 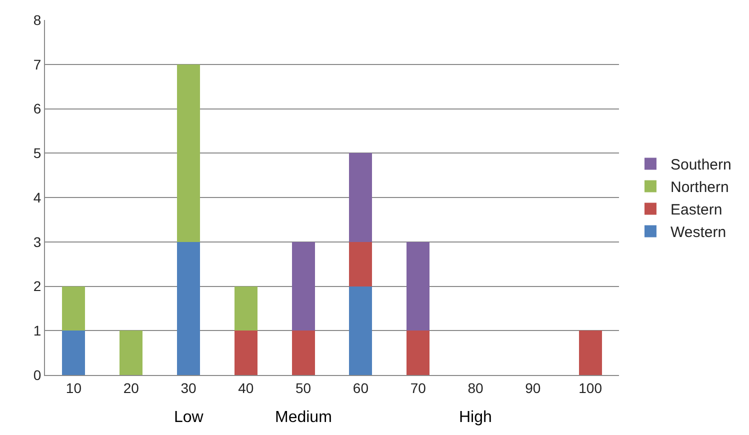 What do you see at coordinates (418, 388) in the screenshot?
I see `x-tick-label: 70` at bounding box center [418, 388].